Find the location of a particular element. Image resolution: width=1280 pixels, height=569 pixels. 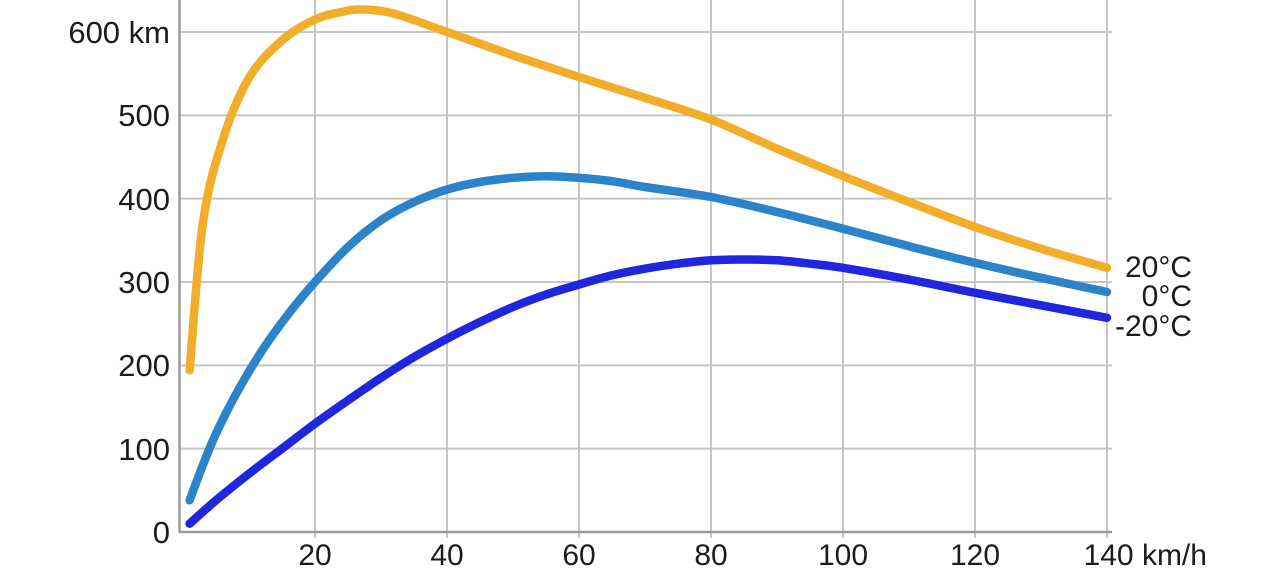

x-axis-tick-label: 80 is located at coordinates (711, 554).